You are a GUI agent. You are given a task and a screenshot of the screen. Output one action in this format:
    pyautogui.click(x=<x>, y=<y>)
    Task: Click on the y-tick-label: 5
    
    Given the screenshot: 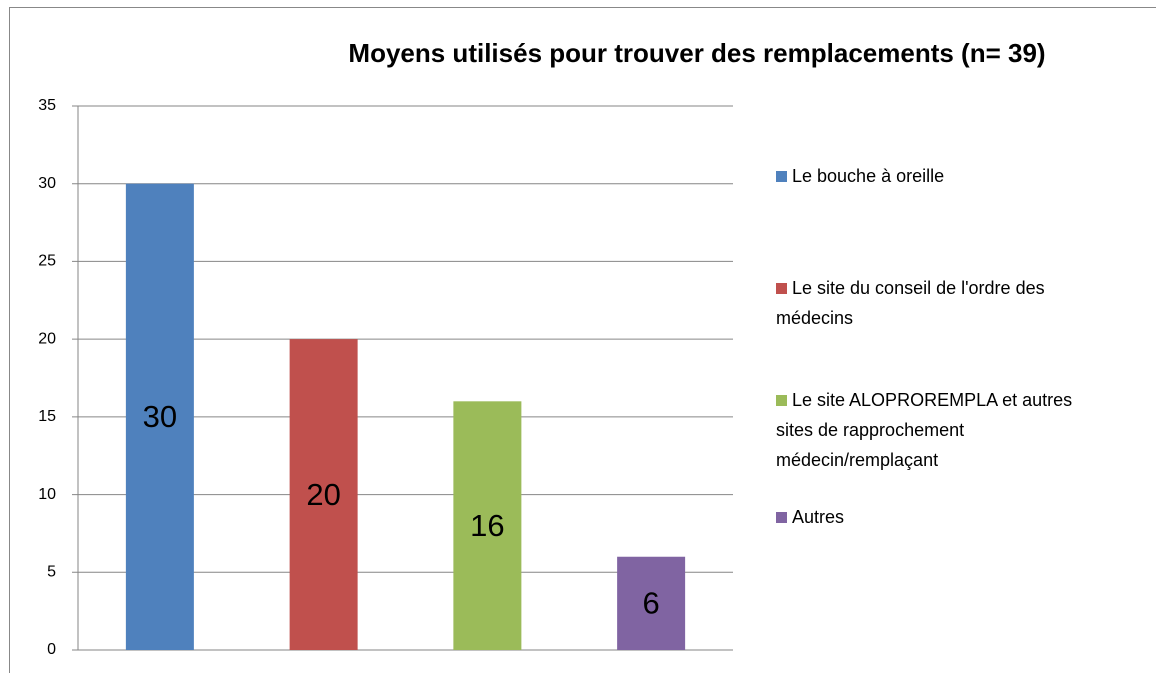 What is the action you would take?
    pyautogui.click(x=51, y=572)
    